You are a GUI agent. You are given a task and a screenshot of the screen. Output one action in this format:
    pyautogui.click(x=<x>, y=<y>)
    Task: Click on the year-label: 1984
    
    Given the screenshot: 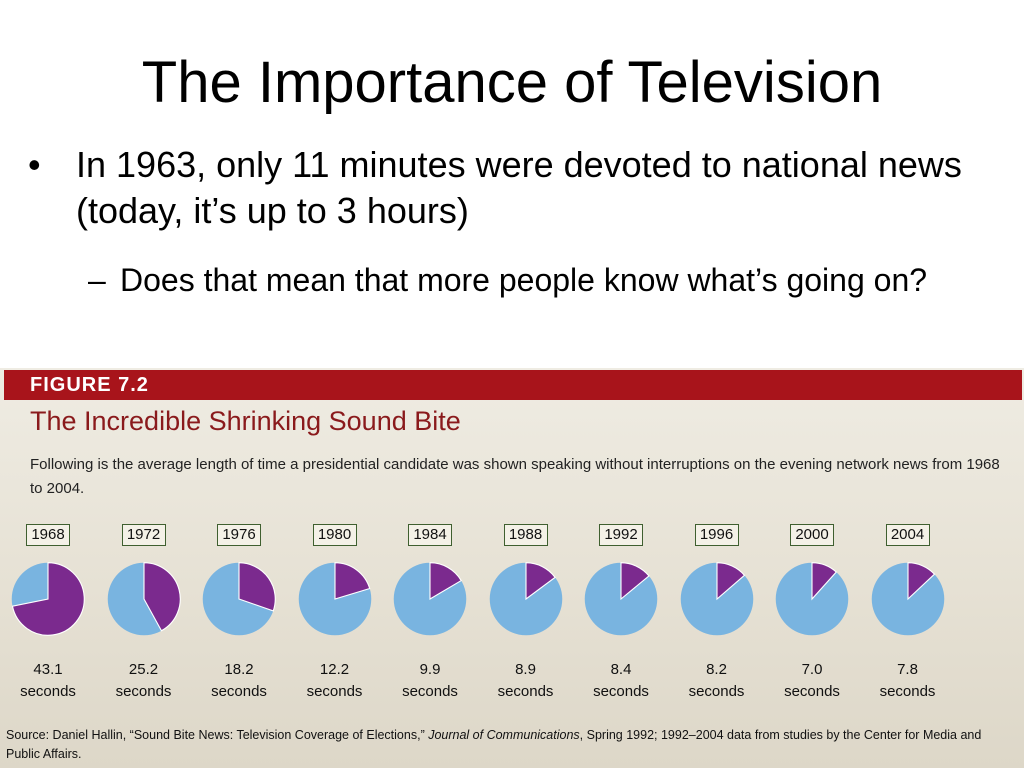 What is the action you would take?
    pyautogui.click(x=430, y=535)
    